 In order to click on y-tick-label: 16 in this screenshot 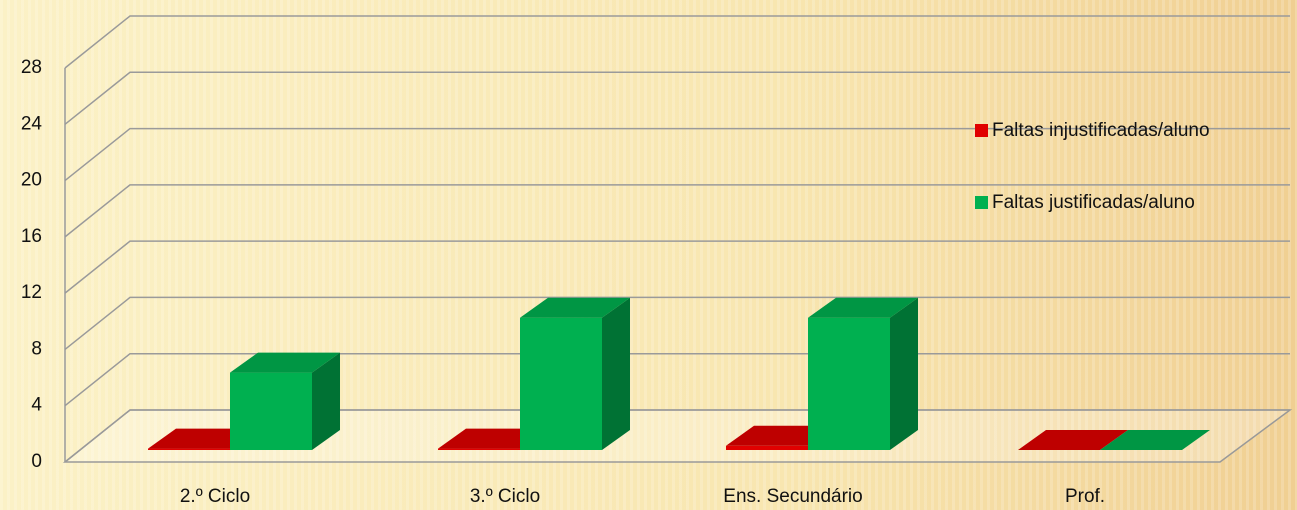, I will do `click(31, 236)`.